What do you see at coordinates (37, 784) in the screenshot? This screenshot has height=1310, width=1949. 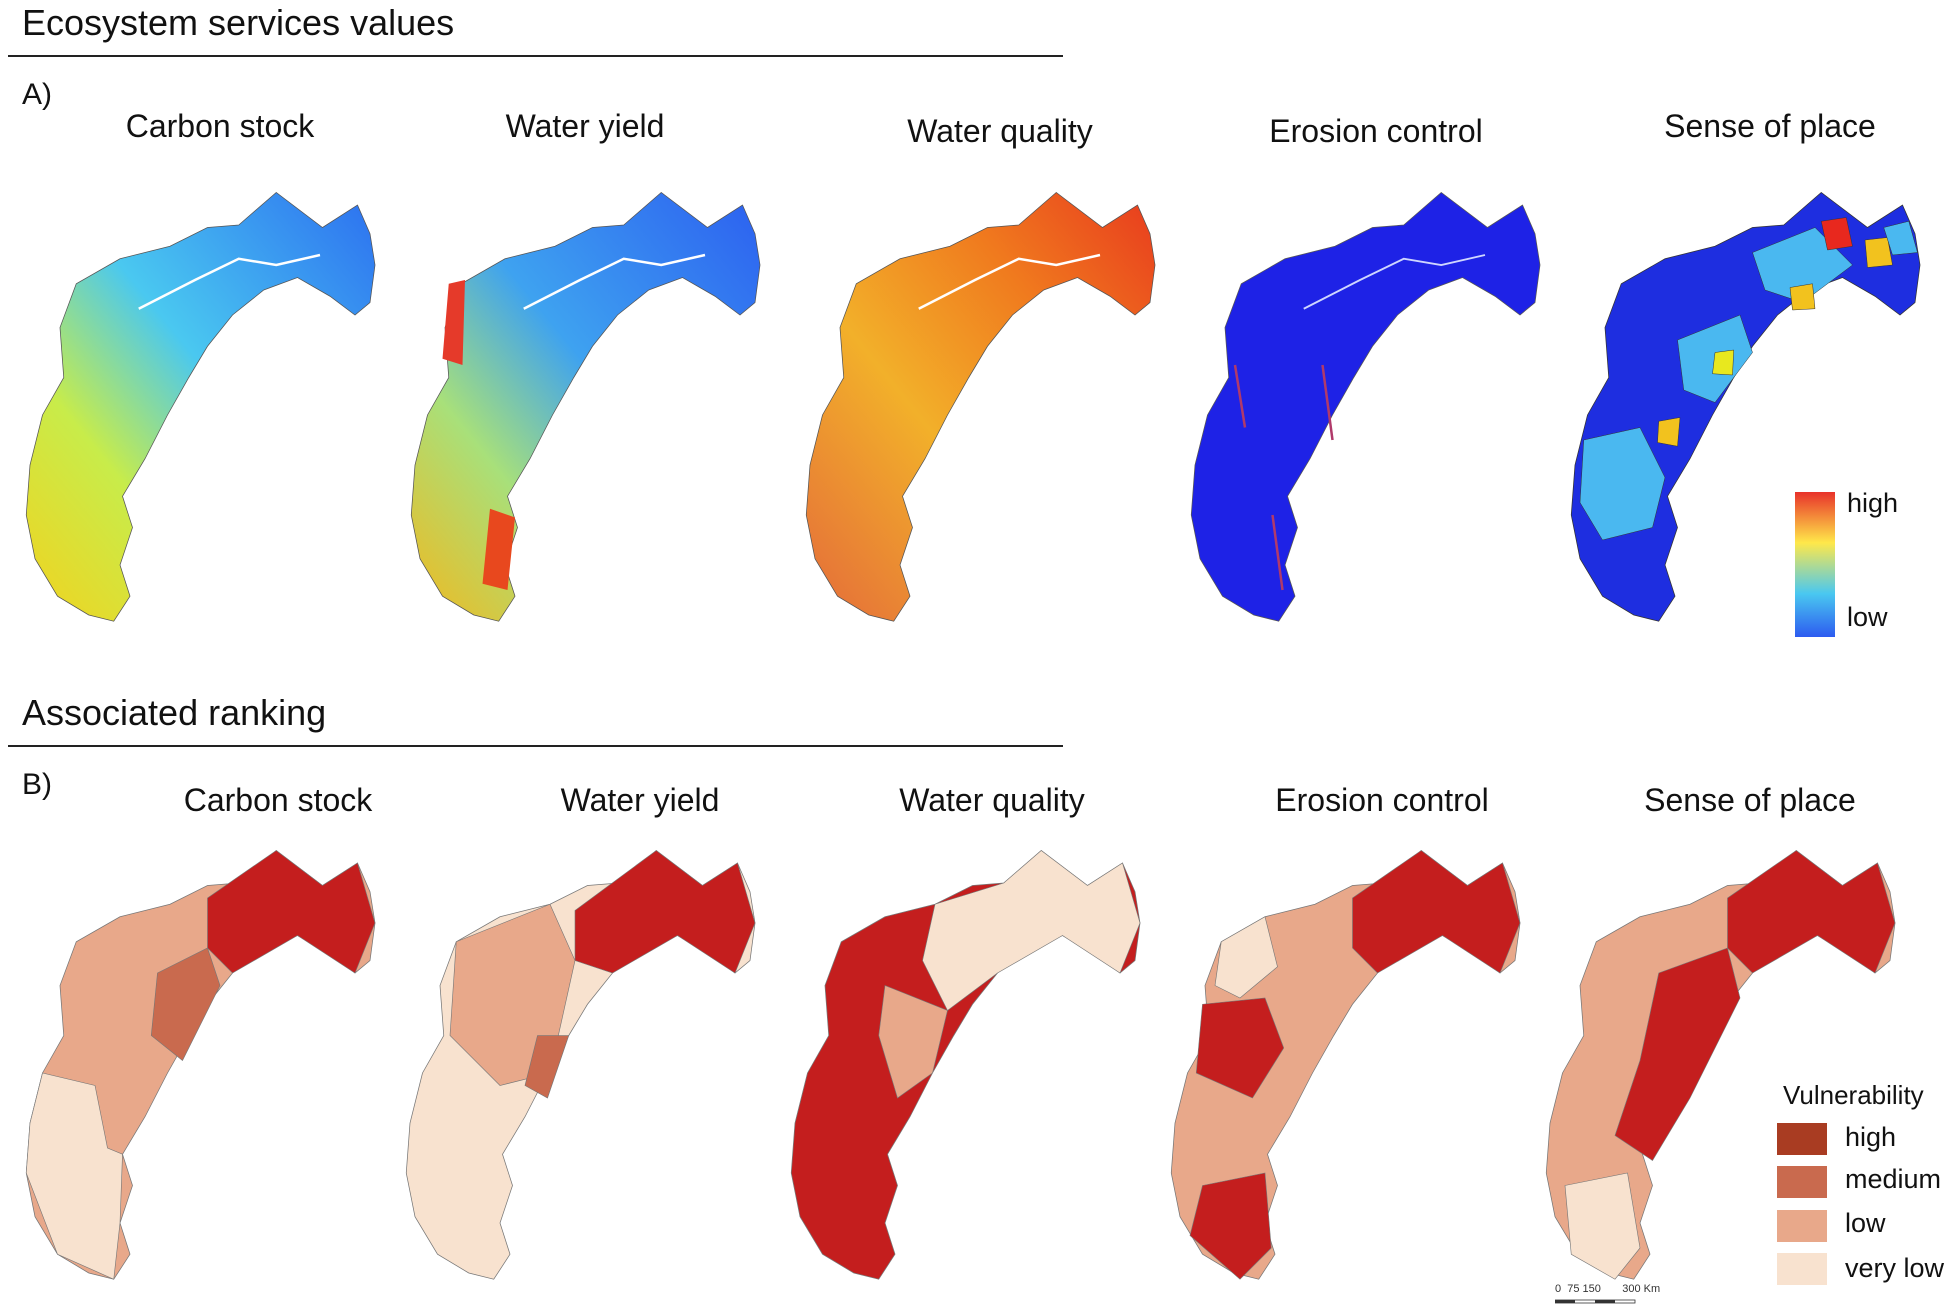 I see `panel-b-tag: B)` at bounding box center [37, 784].